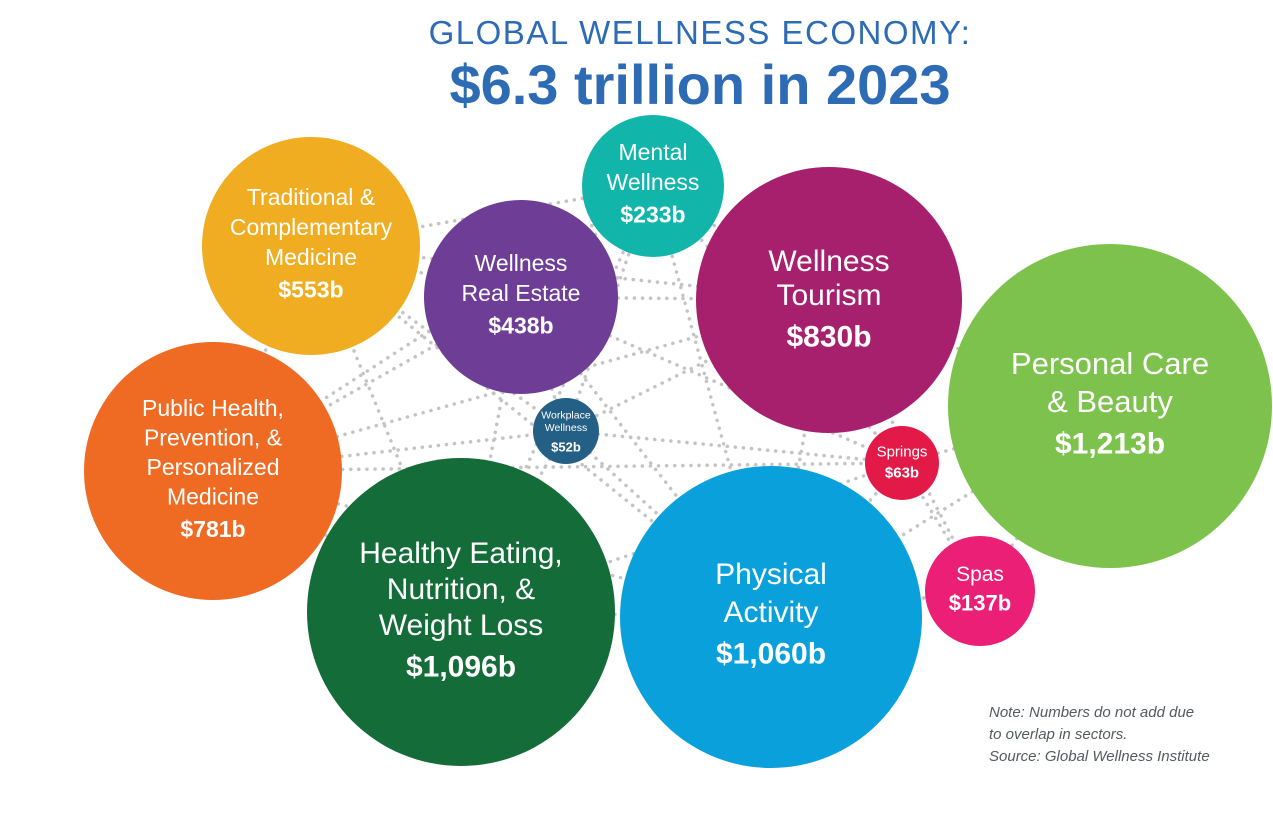 This screenshot has width=1273, height=834. What do you see at coordinates (1110, 401) in the screenshot?
I see `bubble-label-personal-care-beauty: & Beauty` at bounding box center [1110, 401].